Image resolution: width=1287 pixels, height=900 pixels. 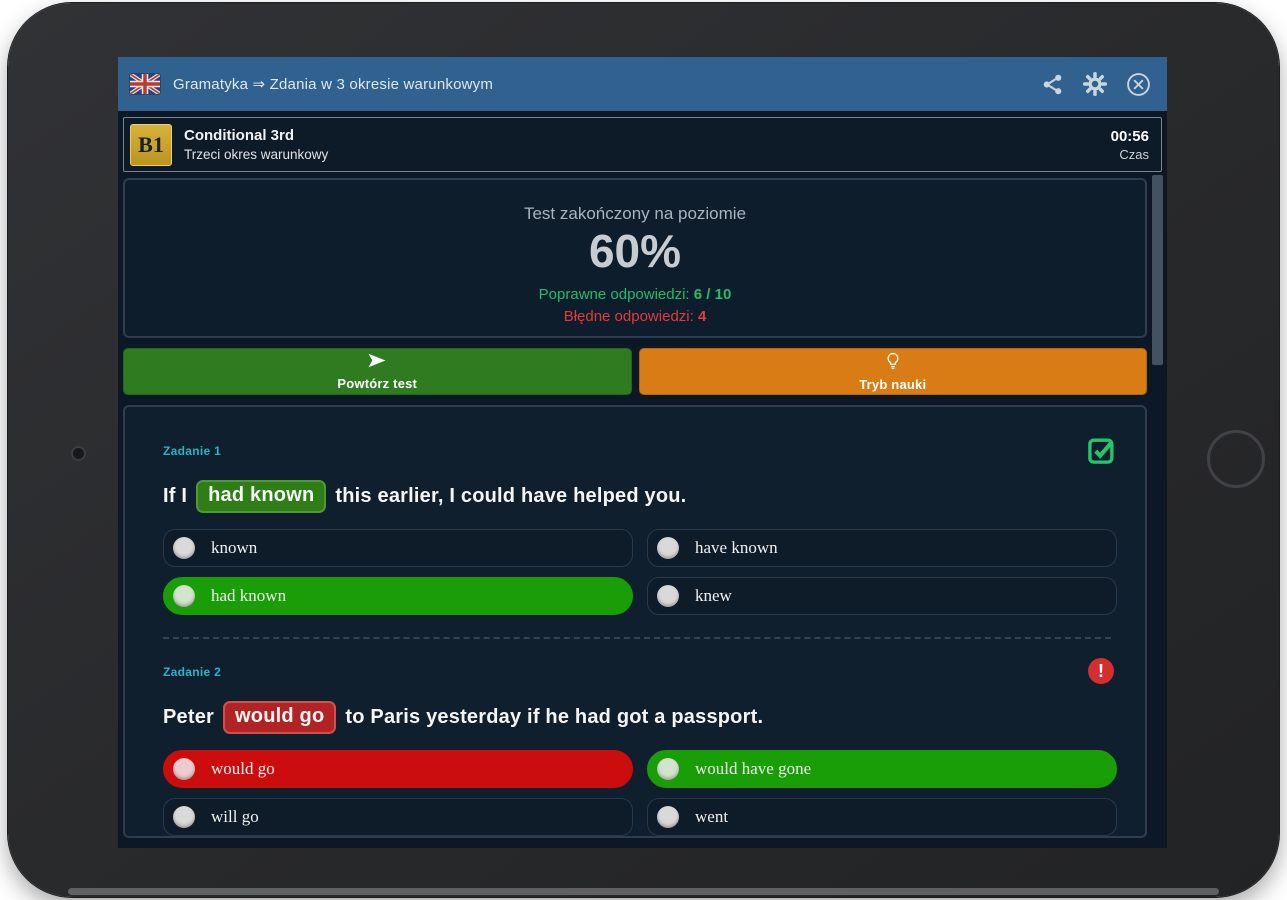 I want to click on timer: 00:56 Czas, so click(x=1130, y=145).